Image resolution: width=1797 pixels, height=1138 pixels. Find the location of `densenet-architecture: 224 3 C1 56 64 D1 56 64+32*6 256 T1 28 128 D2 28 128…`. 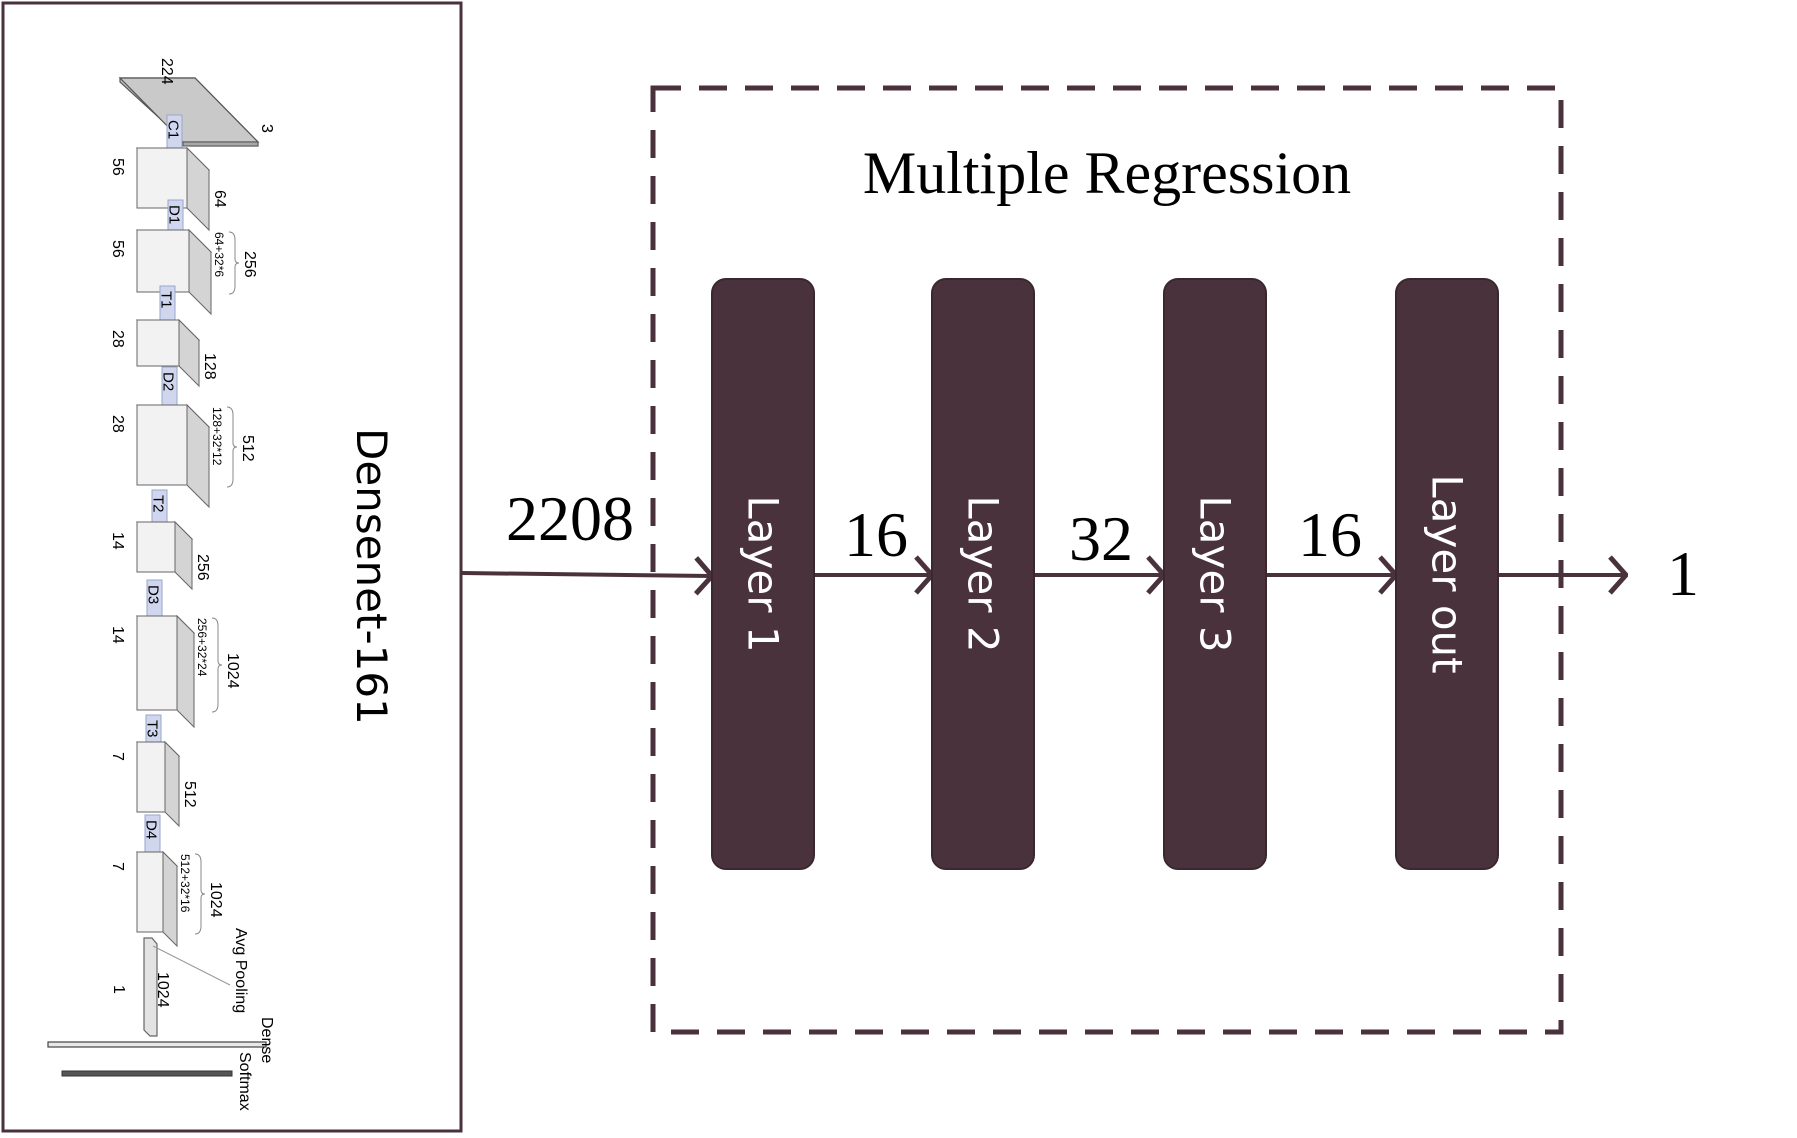

densenet-architecture: 224 3 C1 56 64 D1 56 64+32*6 256 T1 28 128 D2 28 128… is located at coordinates (161, 584).